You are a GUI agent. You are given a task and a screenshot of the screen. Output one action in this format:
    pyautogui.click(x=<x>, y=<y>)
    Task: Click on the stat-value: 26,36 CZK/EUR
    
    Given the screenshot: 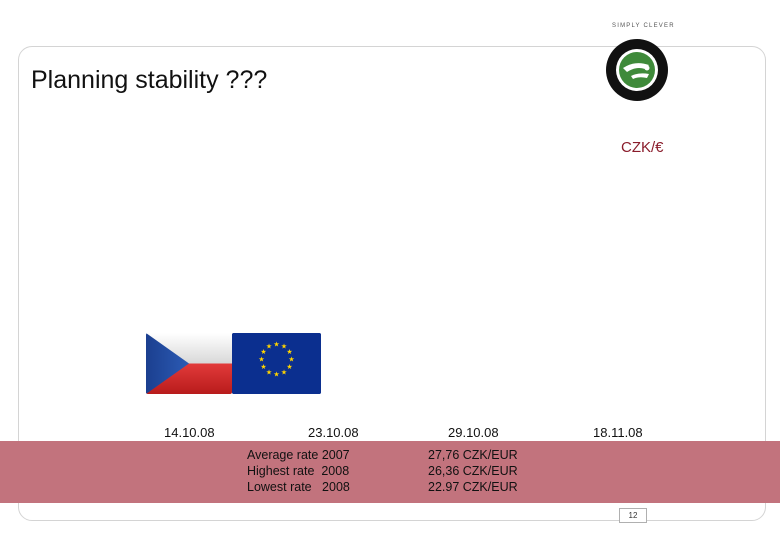 What is the action you would take?
    pyautogui.click(x=473, y=471)
    